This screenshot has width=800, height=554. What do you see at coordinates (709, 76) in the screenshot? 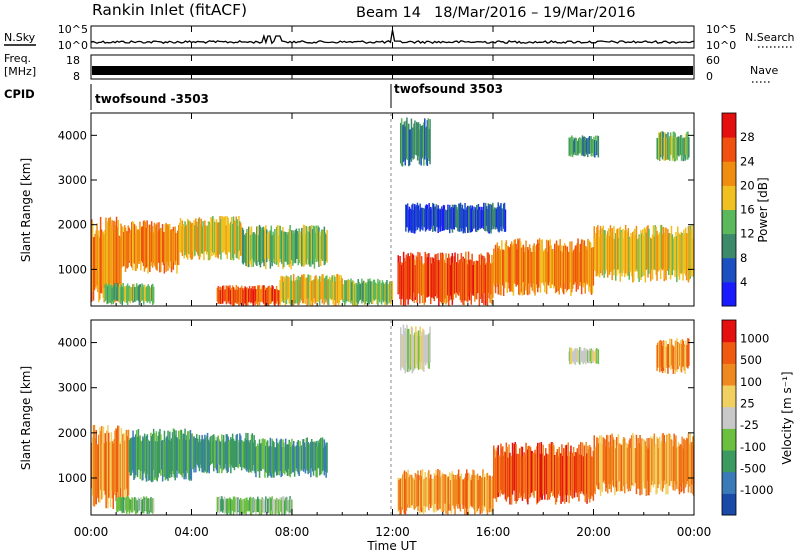
I see `nave-tick-bottom: 0` at bounding box center [709, 76].